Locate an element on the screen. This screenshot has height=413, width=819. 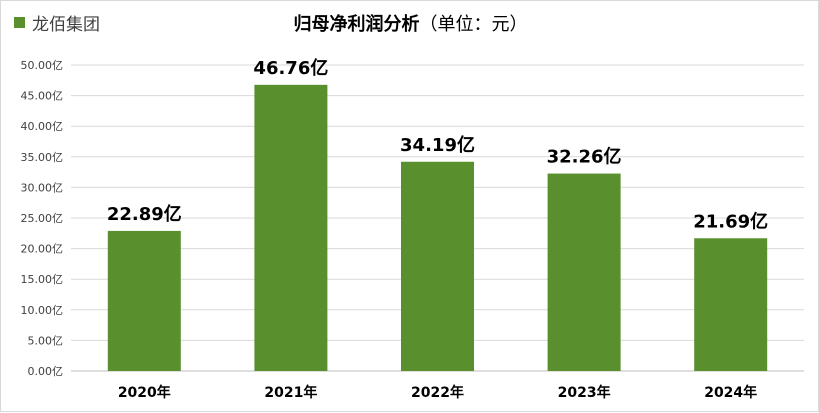
data-label: 21.69亿 is located at coordinates (730, 221).